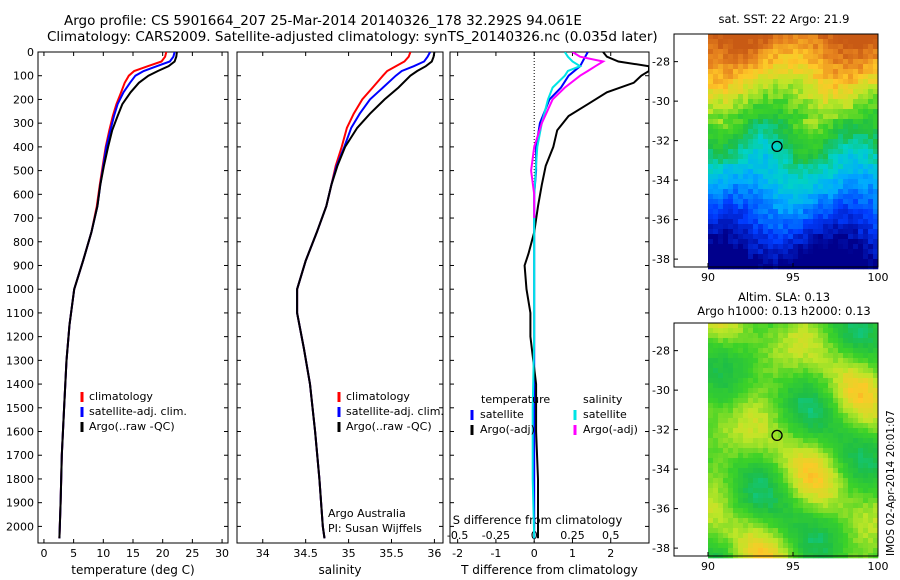  Describe the element at coordinates (378, 396) in the screenshot. I see `salinity-legend-label: climatology` at that location.